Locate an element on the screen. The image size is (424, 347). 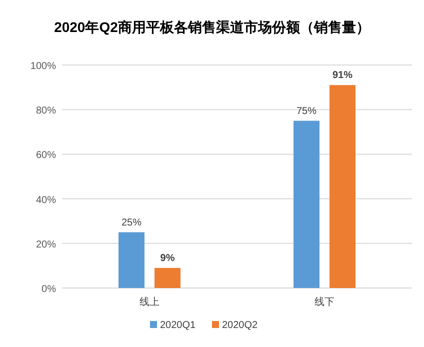
data-label: 25% is located at coordinates (131, 222).